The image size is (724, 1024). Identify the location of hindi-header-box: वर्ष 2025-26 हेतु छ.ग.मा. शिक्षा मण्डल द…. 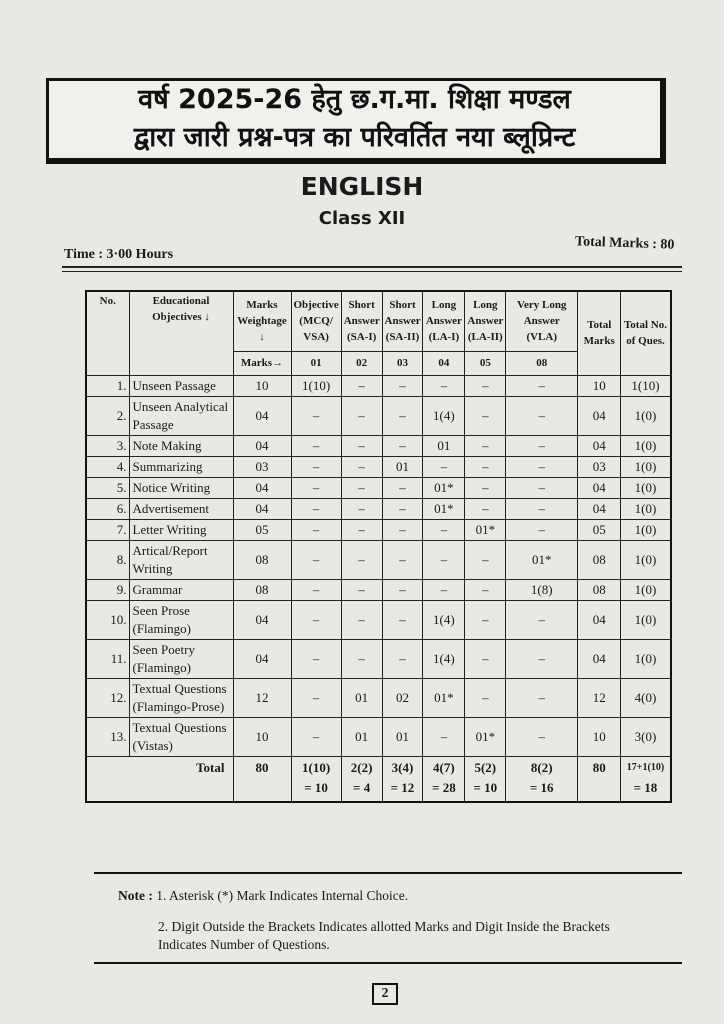
(356, 121).